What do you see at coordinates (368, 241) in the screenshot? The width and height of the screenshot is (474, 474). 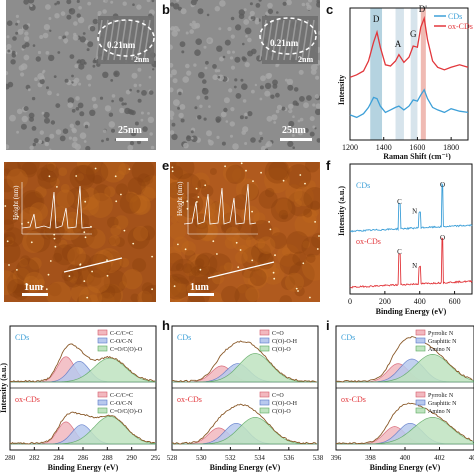 I see `sample-label: ox-CDs` at bounding box center [368, 241].